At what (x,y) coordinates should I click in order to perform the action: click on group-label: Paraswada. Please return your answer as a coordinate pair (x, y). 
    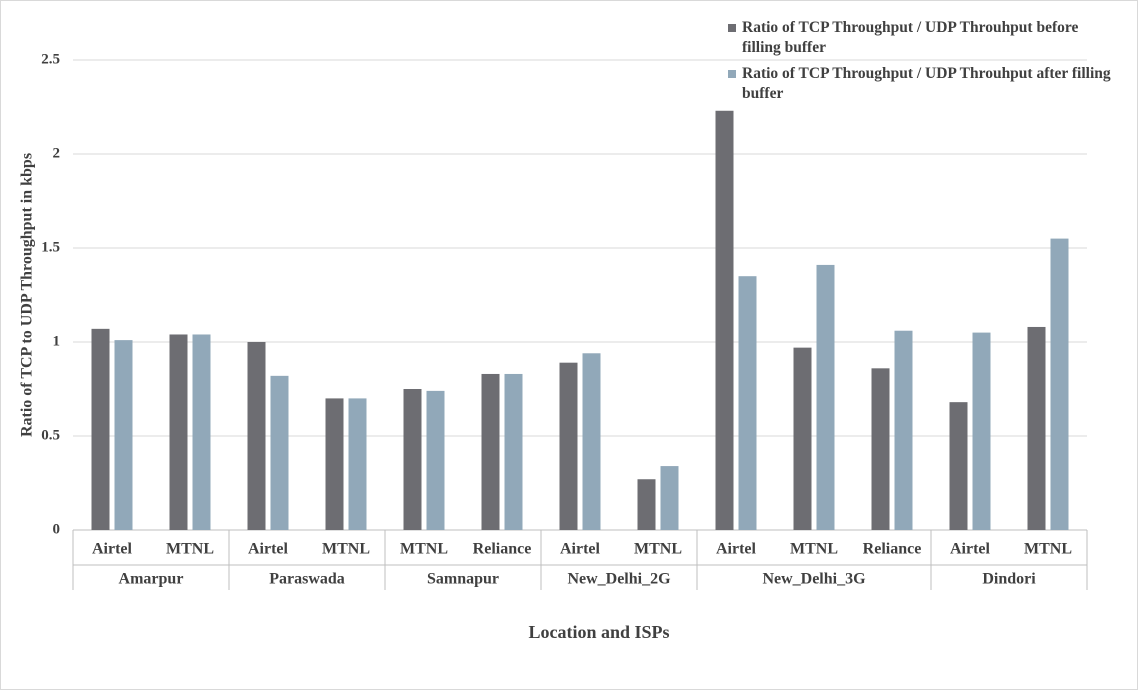
    Looking at the image, I should click on (307, 579).